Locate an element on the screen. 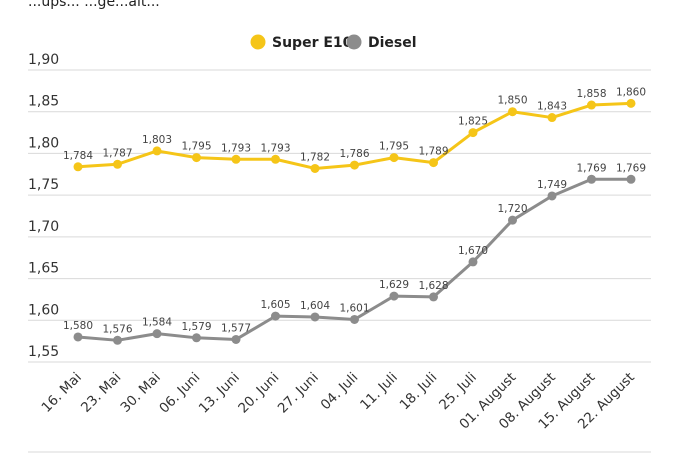  data-label: 1,843 is located at coordinates (552, 107).